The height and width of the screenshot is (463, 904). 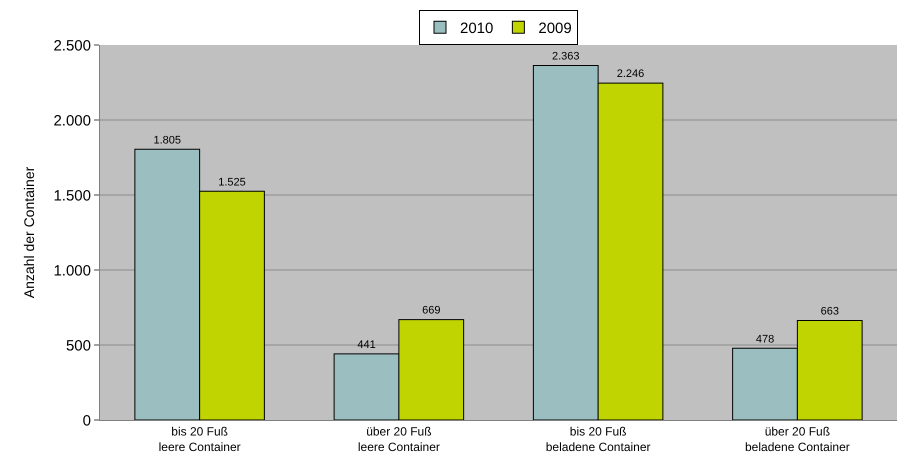 I want to click on y-tick-label: 2.000, so click(x=72, y=121).